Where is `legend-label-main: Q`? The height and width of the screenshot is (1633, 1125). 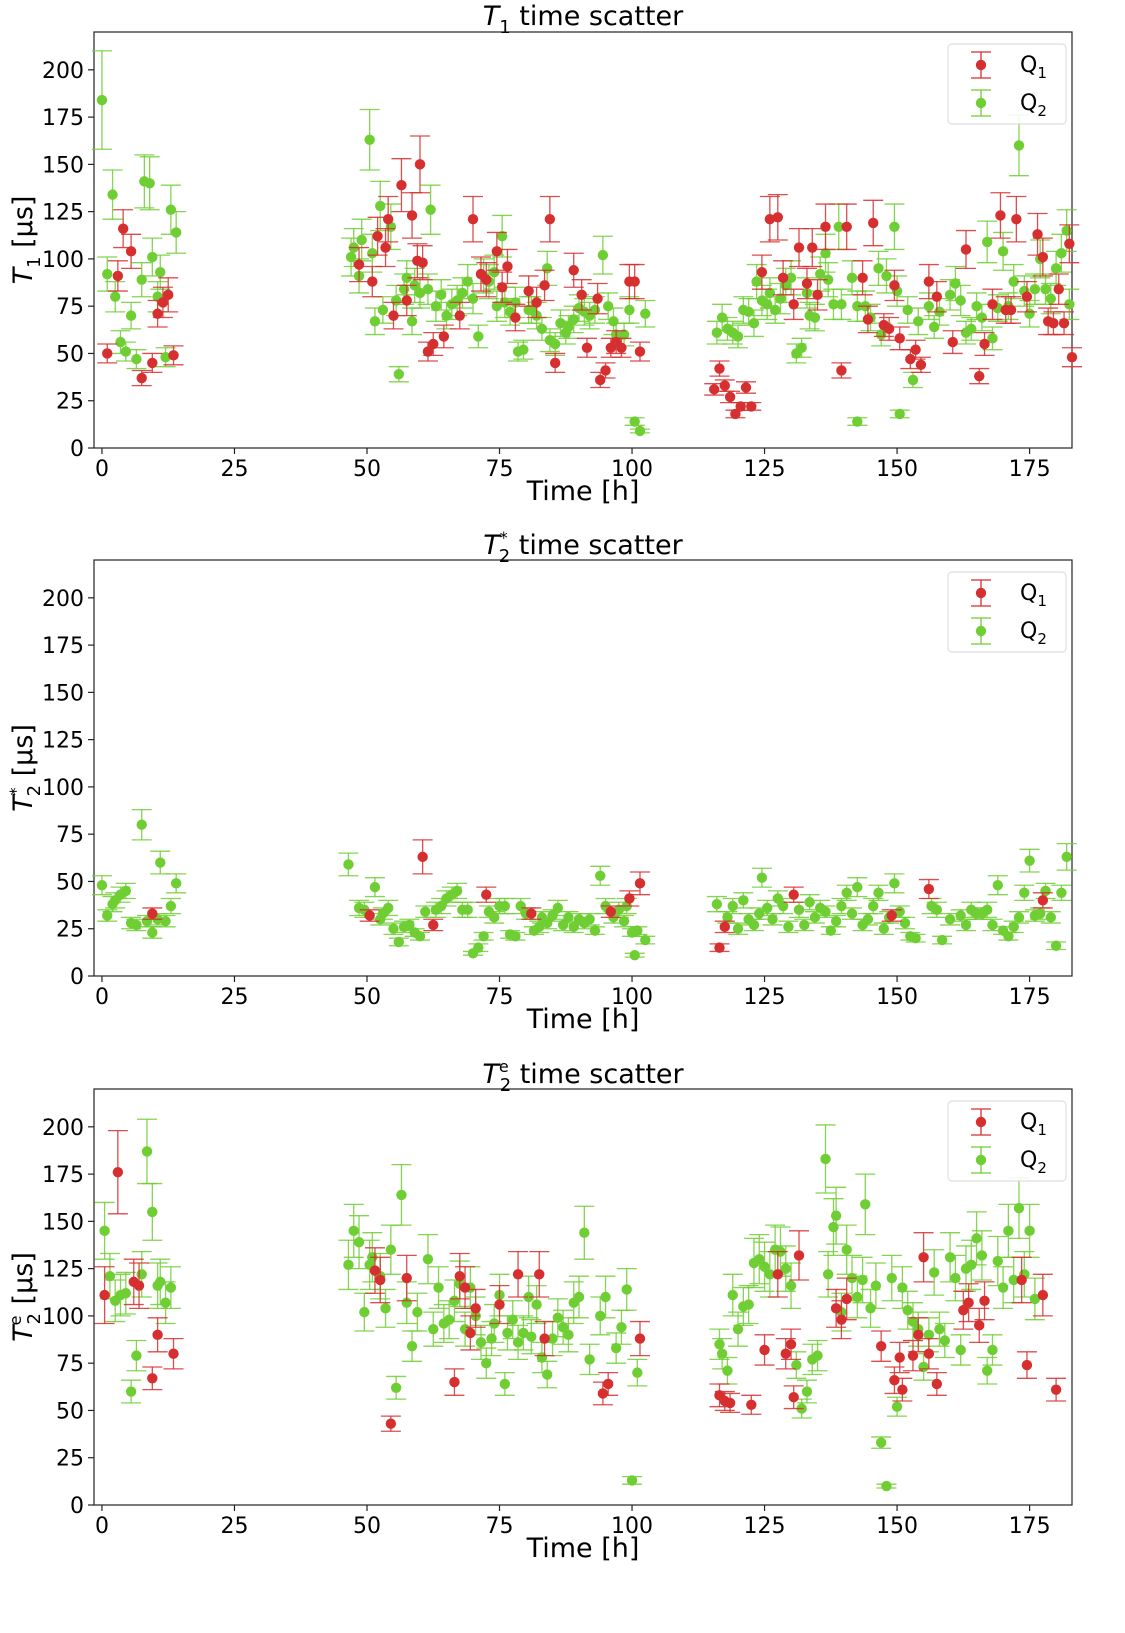 legend-label-main: Q is located at coordinates (1028, 593).